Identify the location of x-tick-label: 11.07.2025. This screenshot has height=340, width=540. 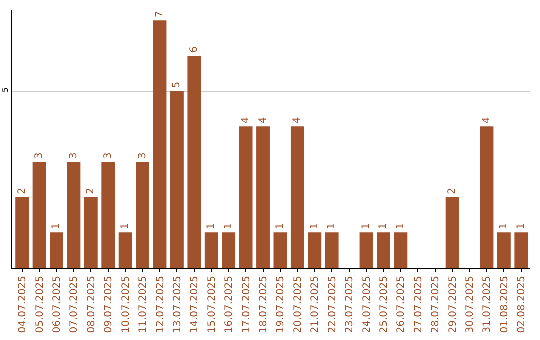
(144, 305).